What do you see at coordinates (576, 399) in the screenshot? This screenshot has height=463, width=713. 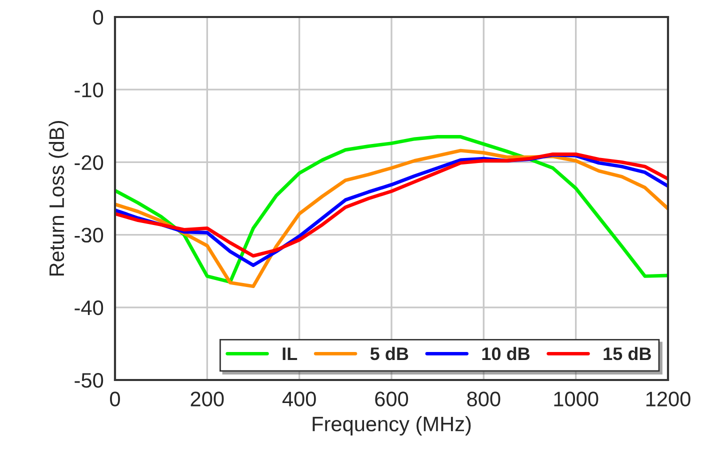 I see `x-tick-label: 1000` at bounding box center [576, 399].